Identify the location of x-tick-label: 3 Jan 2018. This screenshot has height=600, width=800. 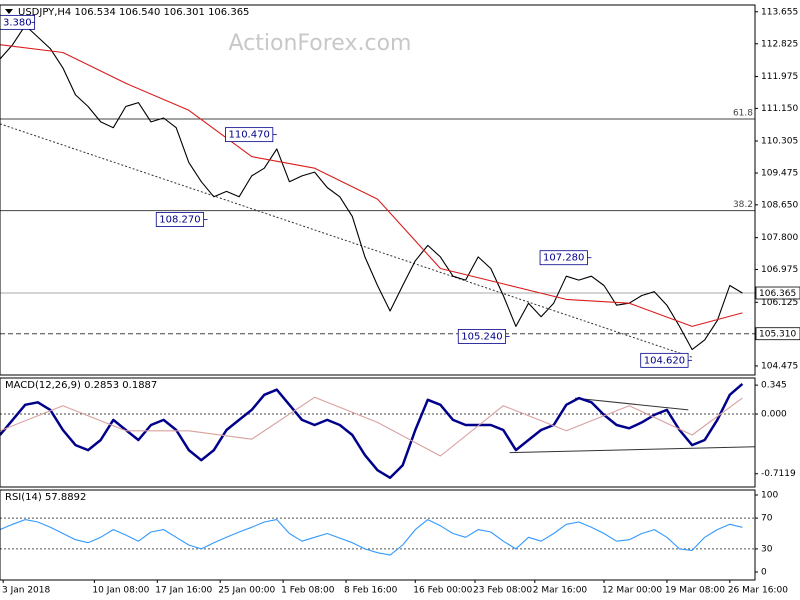
(26, 591).